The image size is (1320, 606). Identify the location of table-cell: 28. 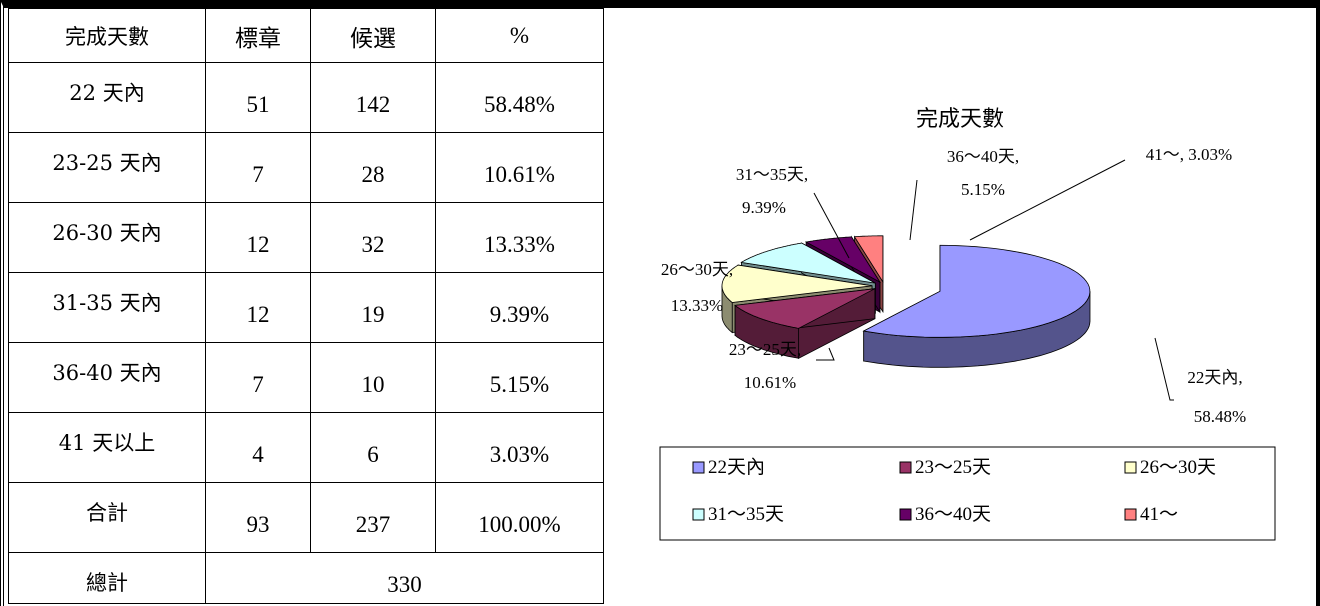
(373, 167).